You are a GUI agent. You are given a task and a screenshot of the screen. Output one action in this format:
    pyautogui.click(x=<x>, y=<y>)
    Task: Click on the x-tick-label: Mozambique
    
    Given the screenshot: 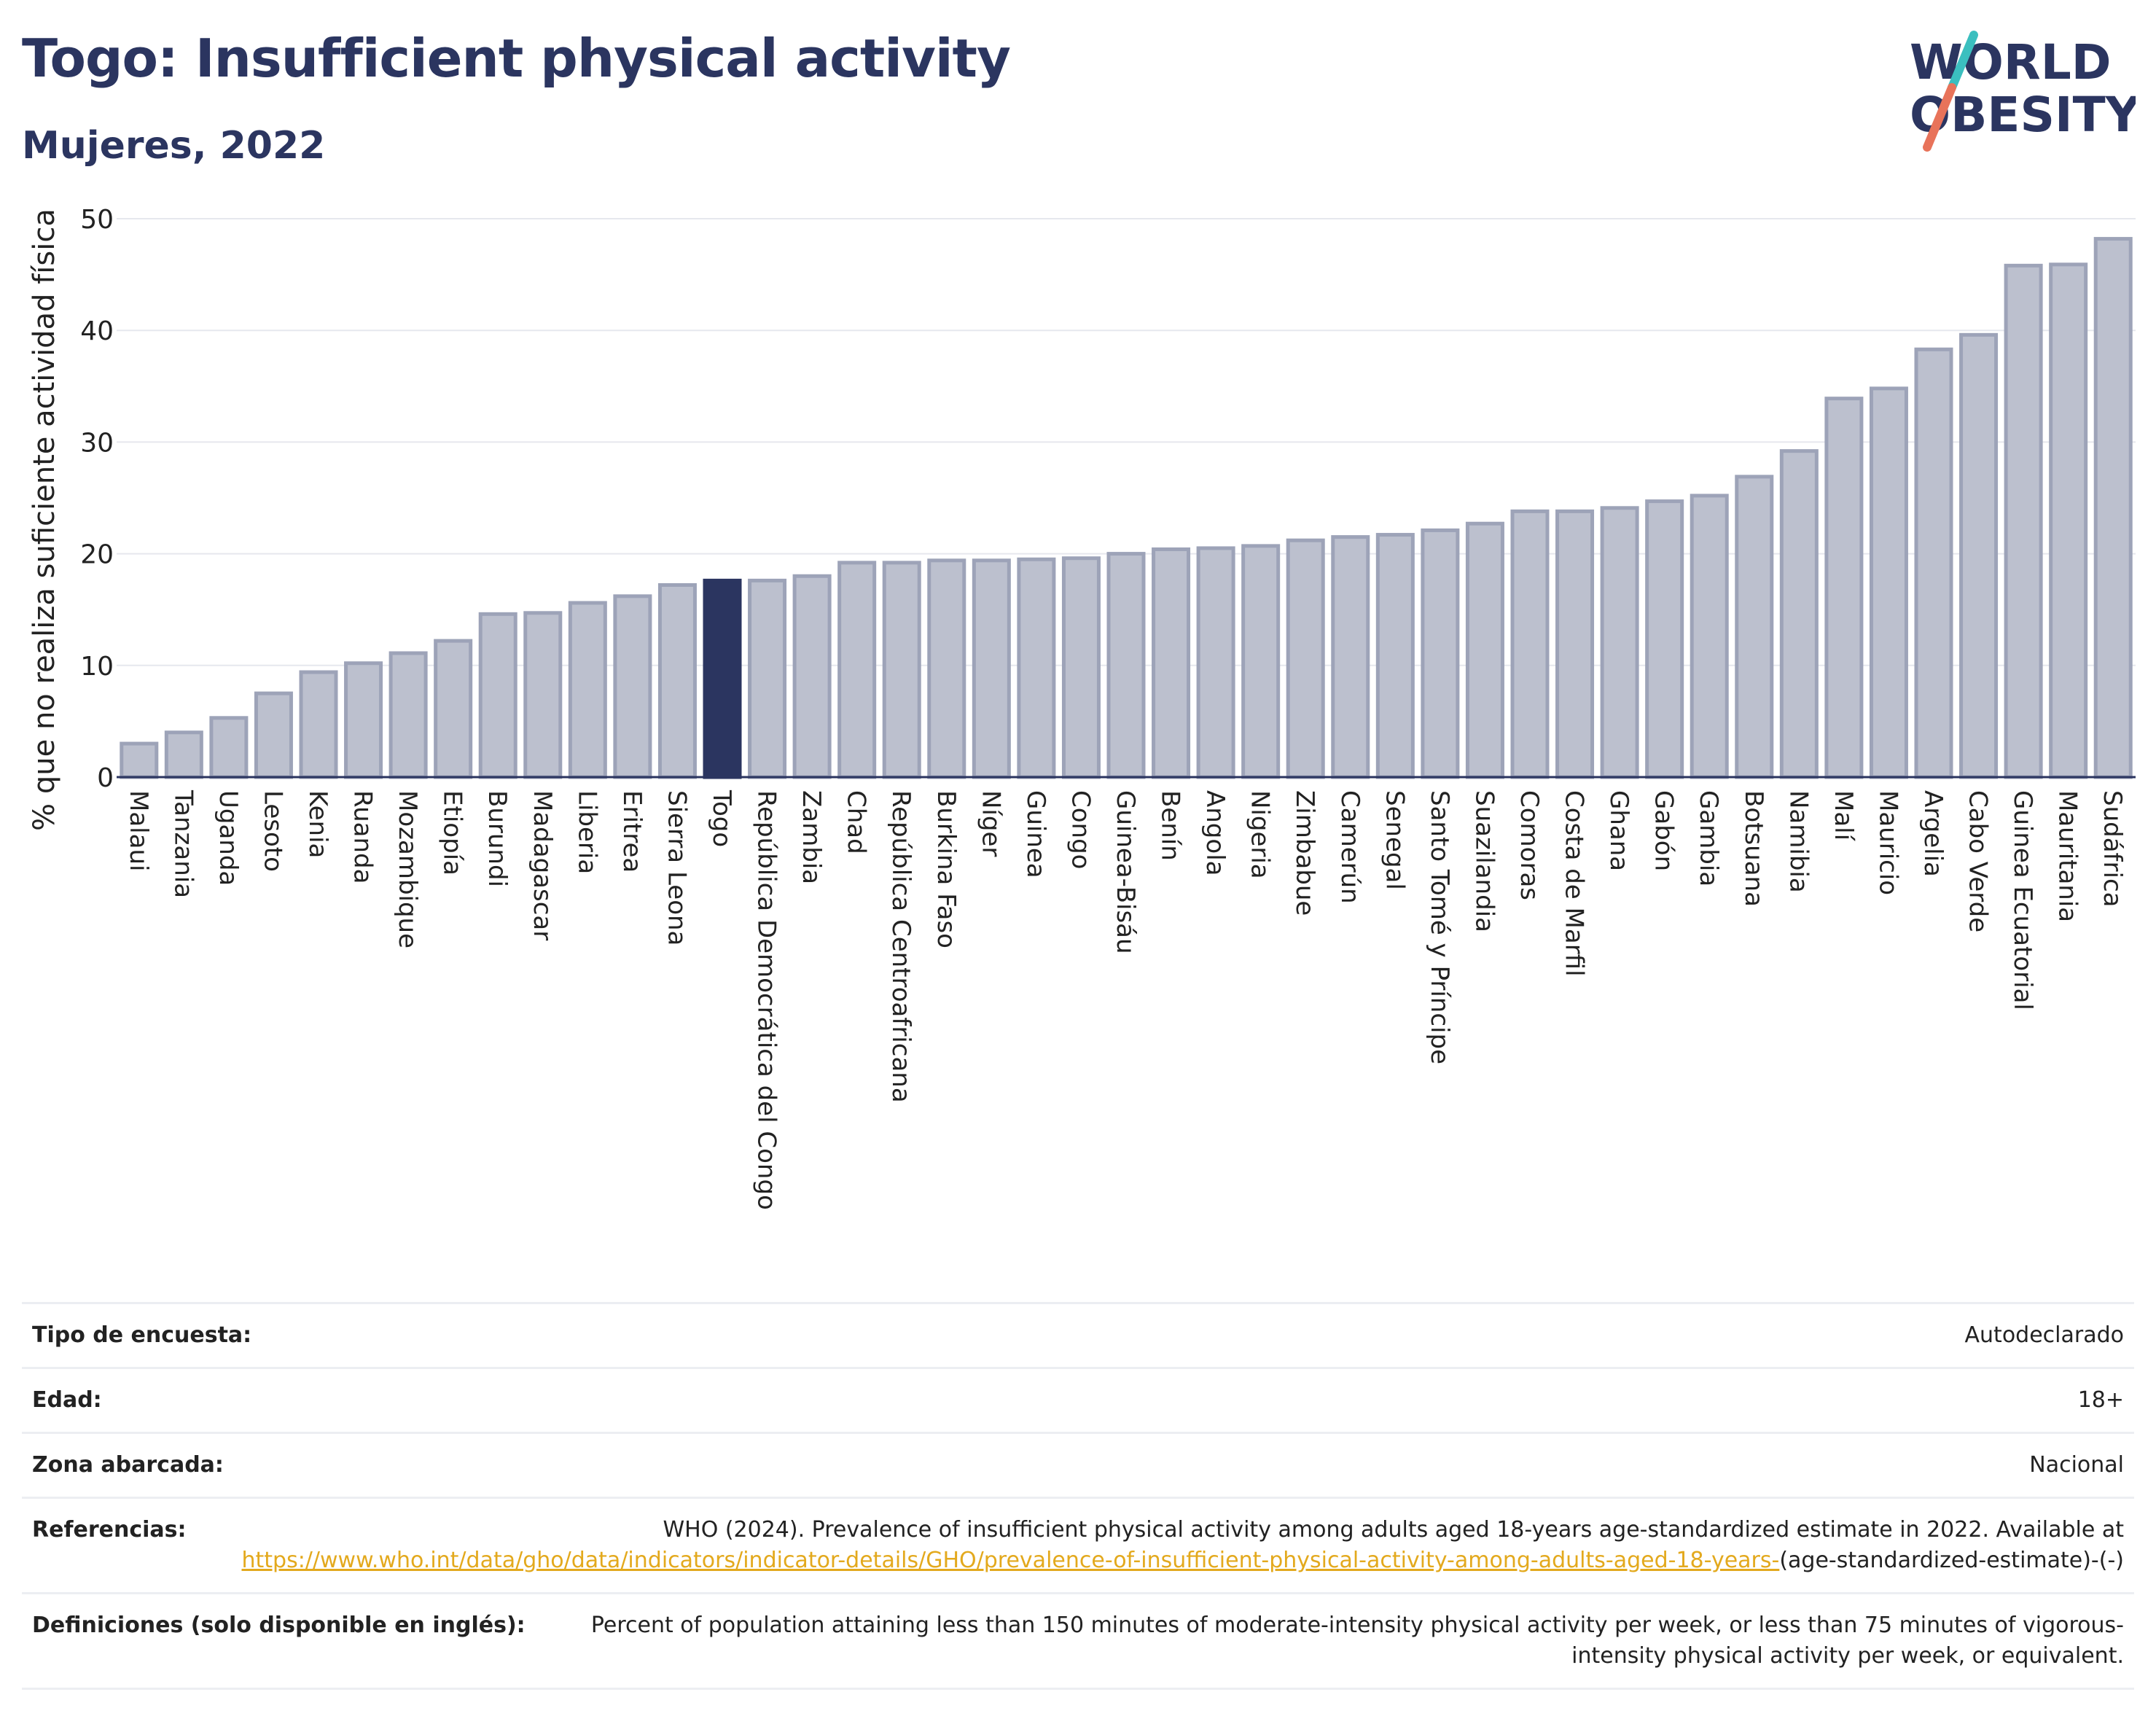 What is the action you would take?
    pyautogui.click(x=408, y=869)
    